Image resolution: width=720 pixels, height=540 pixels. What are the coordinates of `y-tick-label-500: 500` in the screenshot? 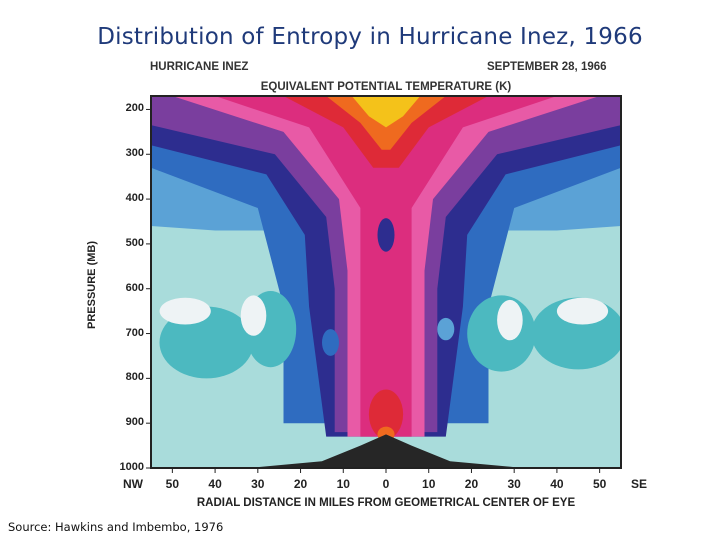 It's located at (134, 242).